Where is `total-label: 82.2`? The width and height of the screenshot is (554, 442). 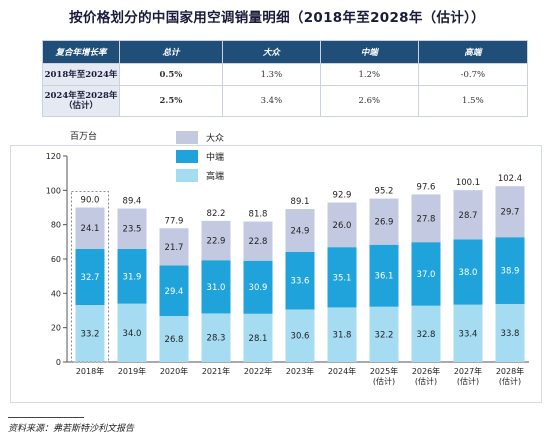 total-label: 82.2 is located at coordinates (216, 214).